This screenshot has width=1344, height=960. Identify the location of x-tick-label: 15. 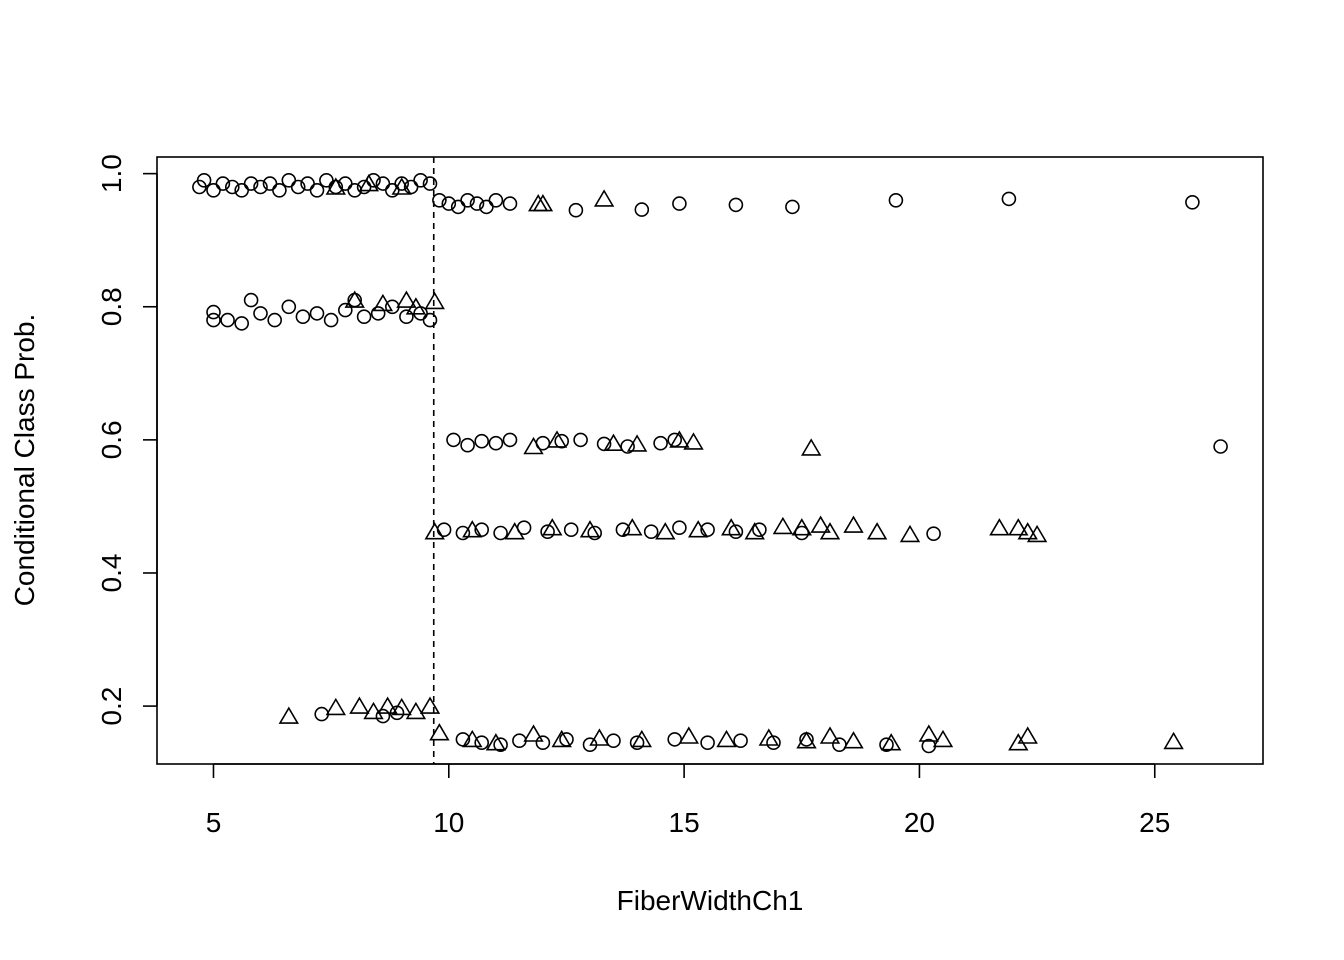
(684, 822).